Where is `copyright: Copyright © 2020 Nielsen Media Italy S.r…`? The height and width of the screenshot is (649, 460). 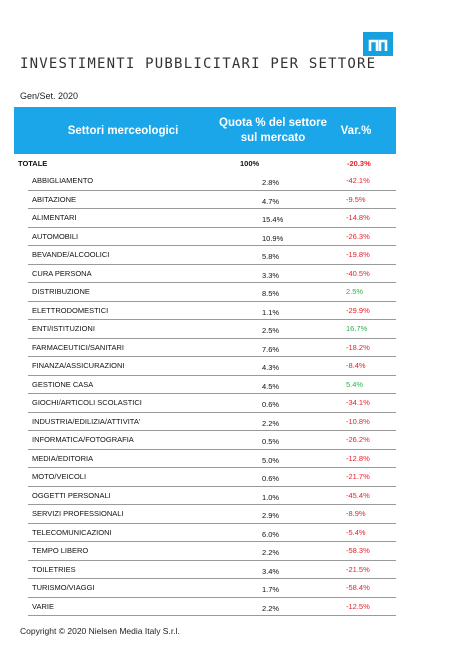 copyright: Copyright © 2020 Nielsen Media Italy S.r… is located at coordinates (100, 631).